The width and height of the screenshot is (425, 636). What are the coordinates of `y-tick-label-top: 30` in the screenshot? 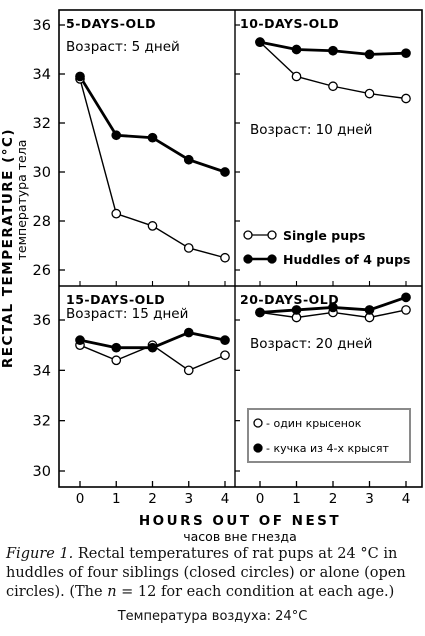 It's located at (42, 173).